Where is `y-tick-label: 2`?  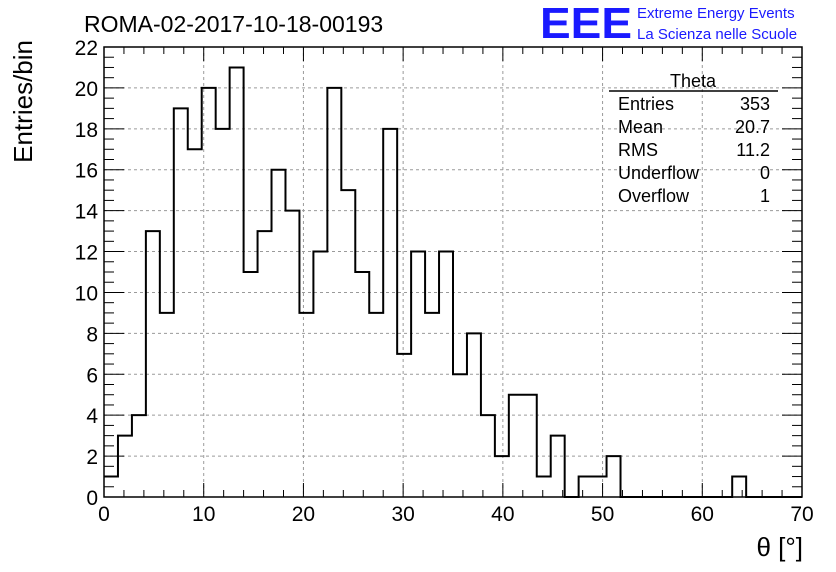 y-tick-label: 2 is located at coordinates (92, 457).